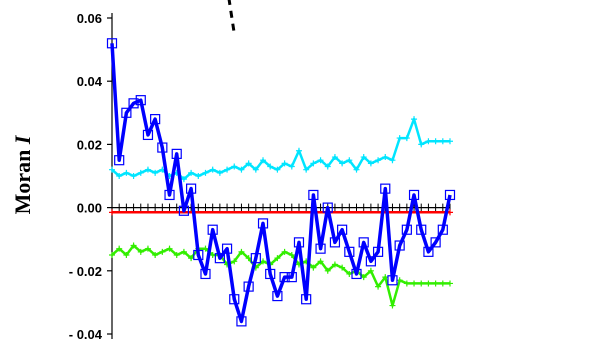 The image size is (597, 343). Describe the element at coordinates (22, 139) in the screenshot. I see `y-axis-title-italic: I` at that location.